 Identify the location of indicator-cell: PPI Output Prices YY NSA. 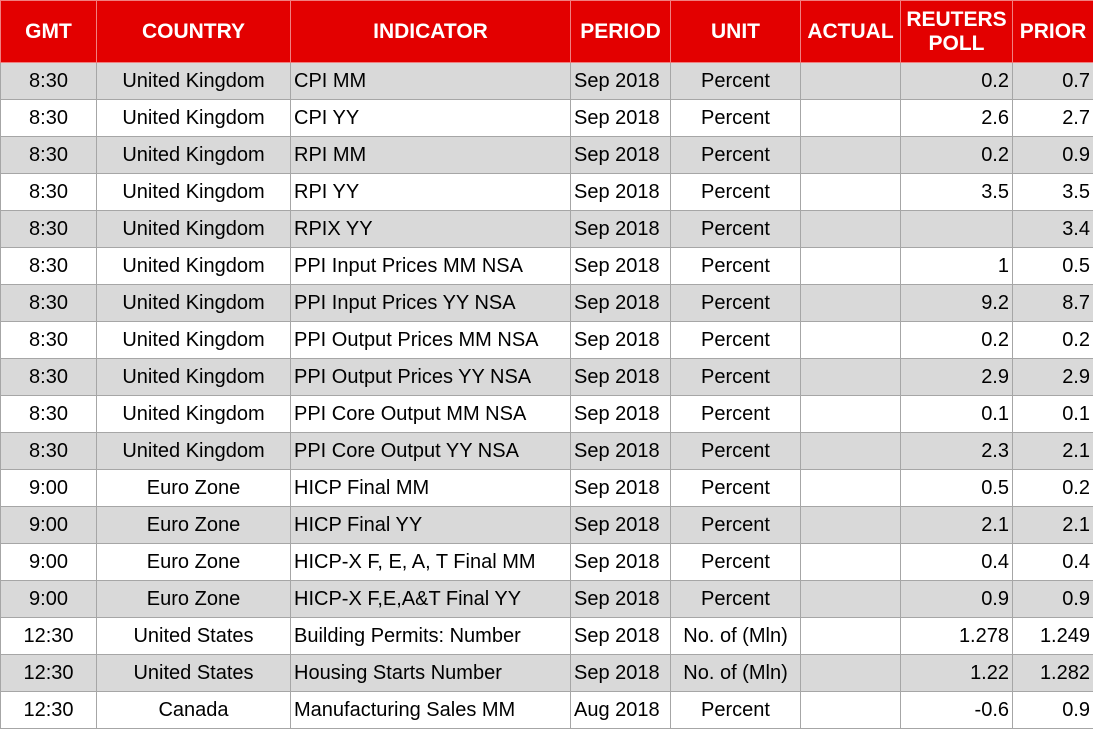
(431, 377).